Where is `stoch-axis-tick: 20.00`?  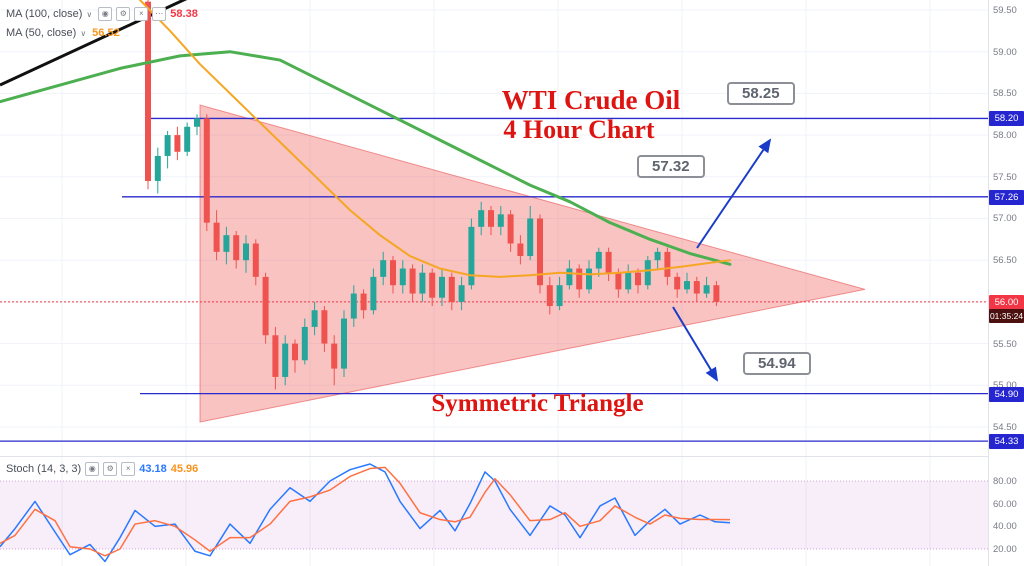 stoch-axis-tick: 20.00 is located at coordinates (1005, 549).